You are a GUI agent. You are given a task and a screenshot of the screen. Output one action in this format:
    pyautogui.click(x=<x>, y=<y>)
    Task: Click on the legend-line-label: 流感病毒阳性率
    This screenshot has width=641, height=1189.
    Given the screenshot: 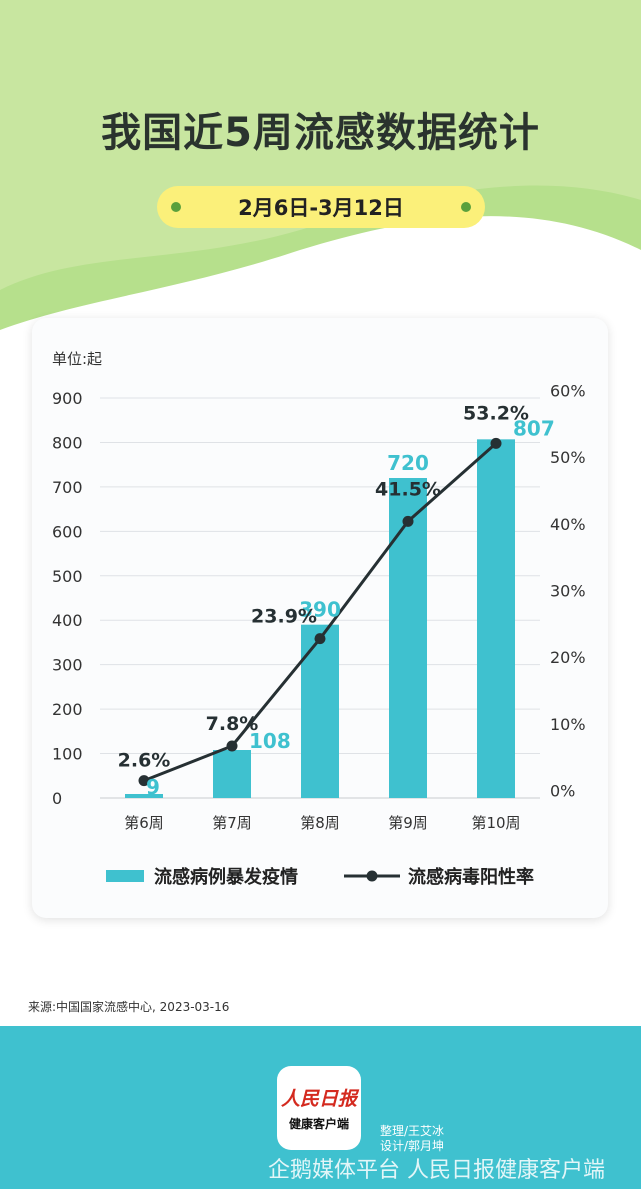 What is the action you would take?
    pyautogui.click(x=471, y=877)
    